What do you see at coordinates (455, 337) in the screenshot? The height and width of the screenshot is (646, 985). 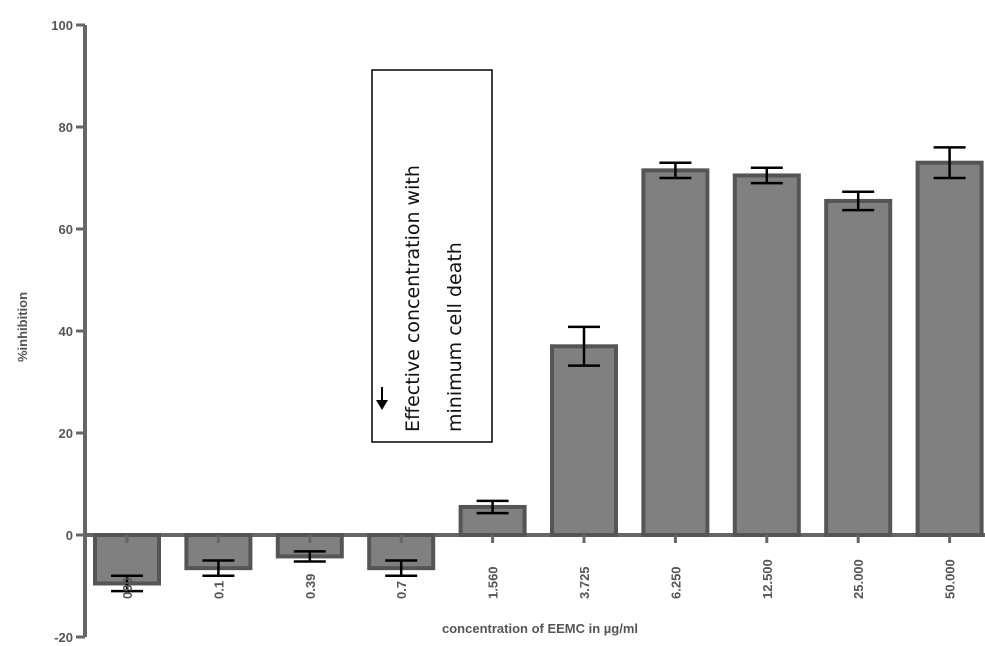 I see `annotation-line-2: minimum cell death` at bounding box center [455, 337].